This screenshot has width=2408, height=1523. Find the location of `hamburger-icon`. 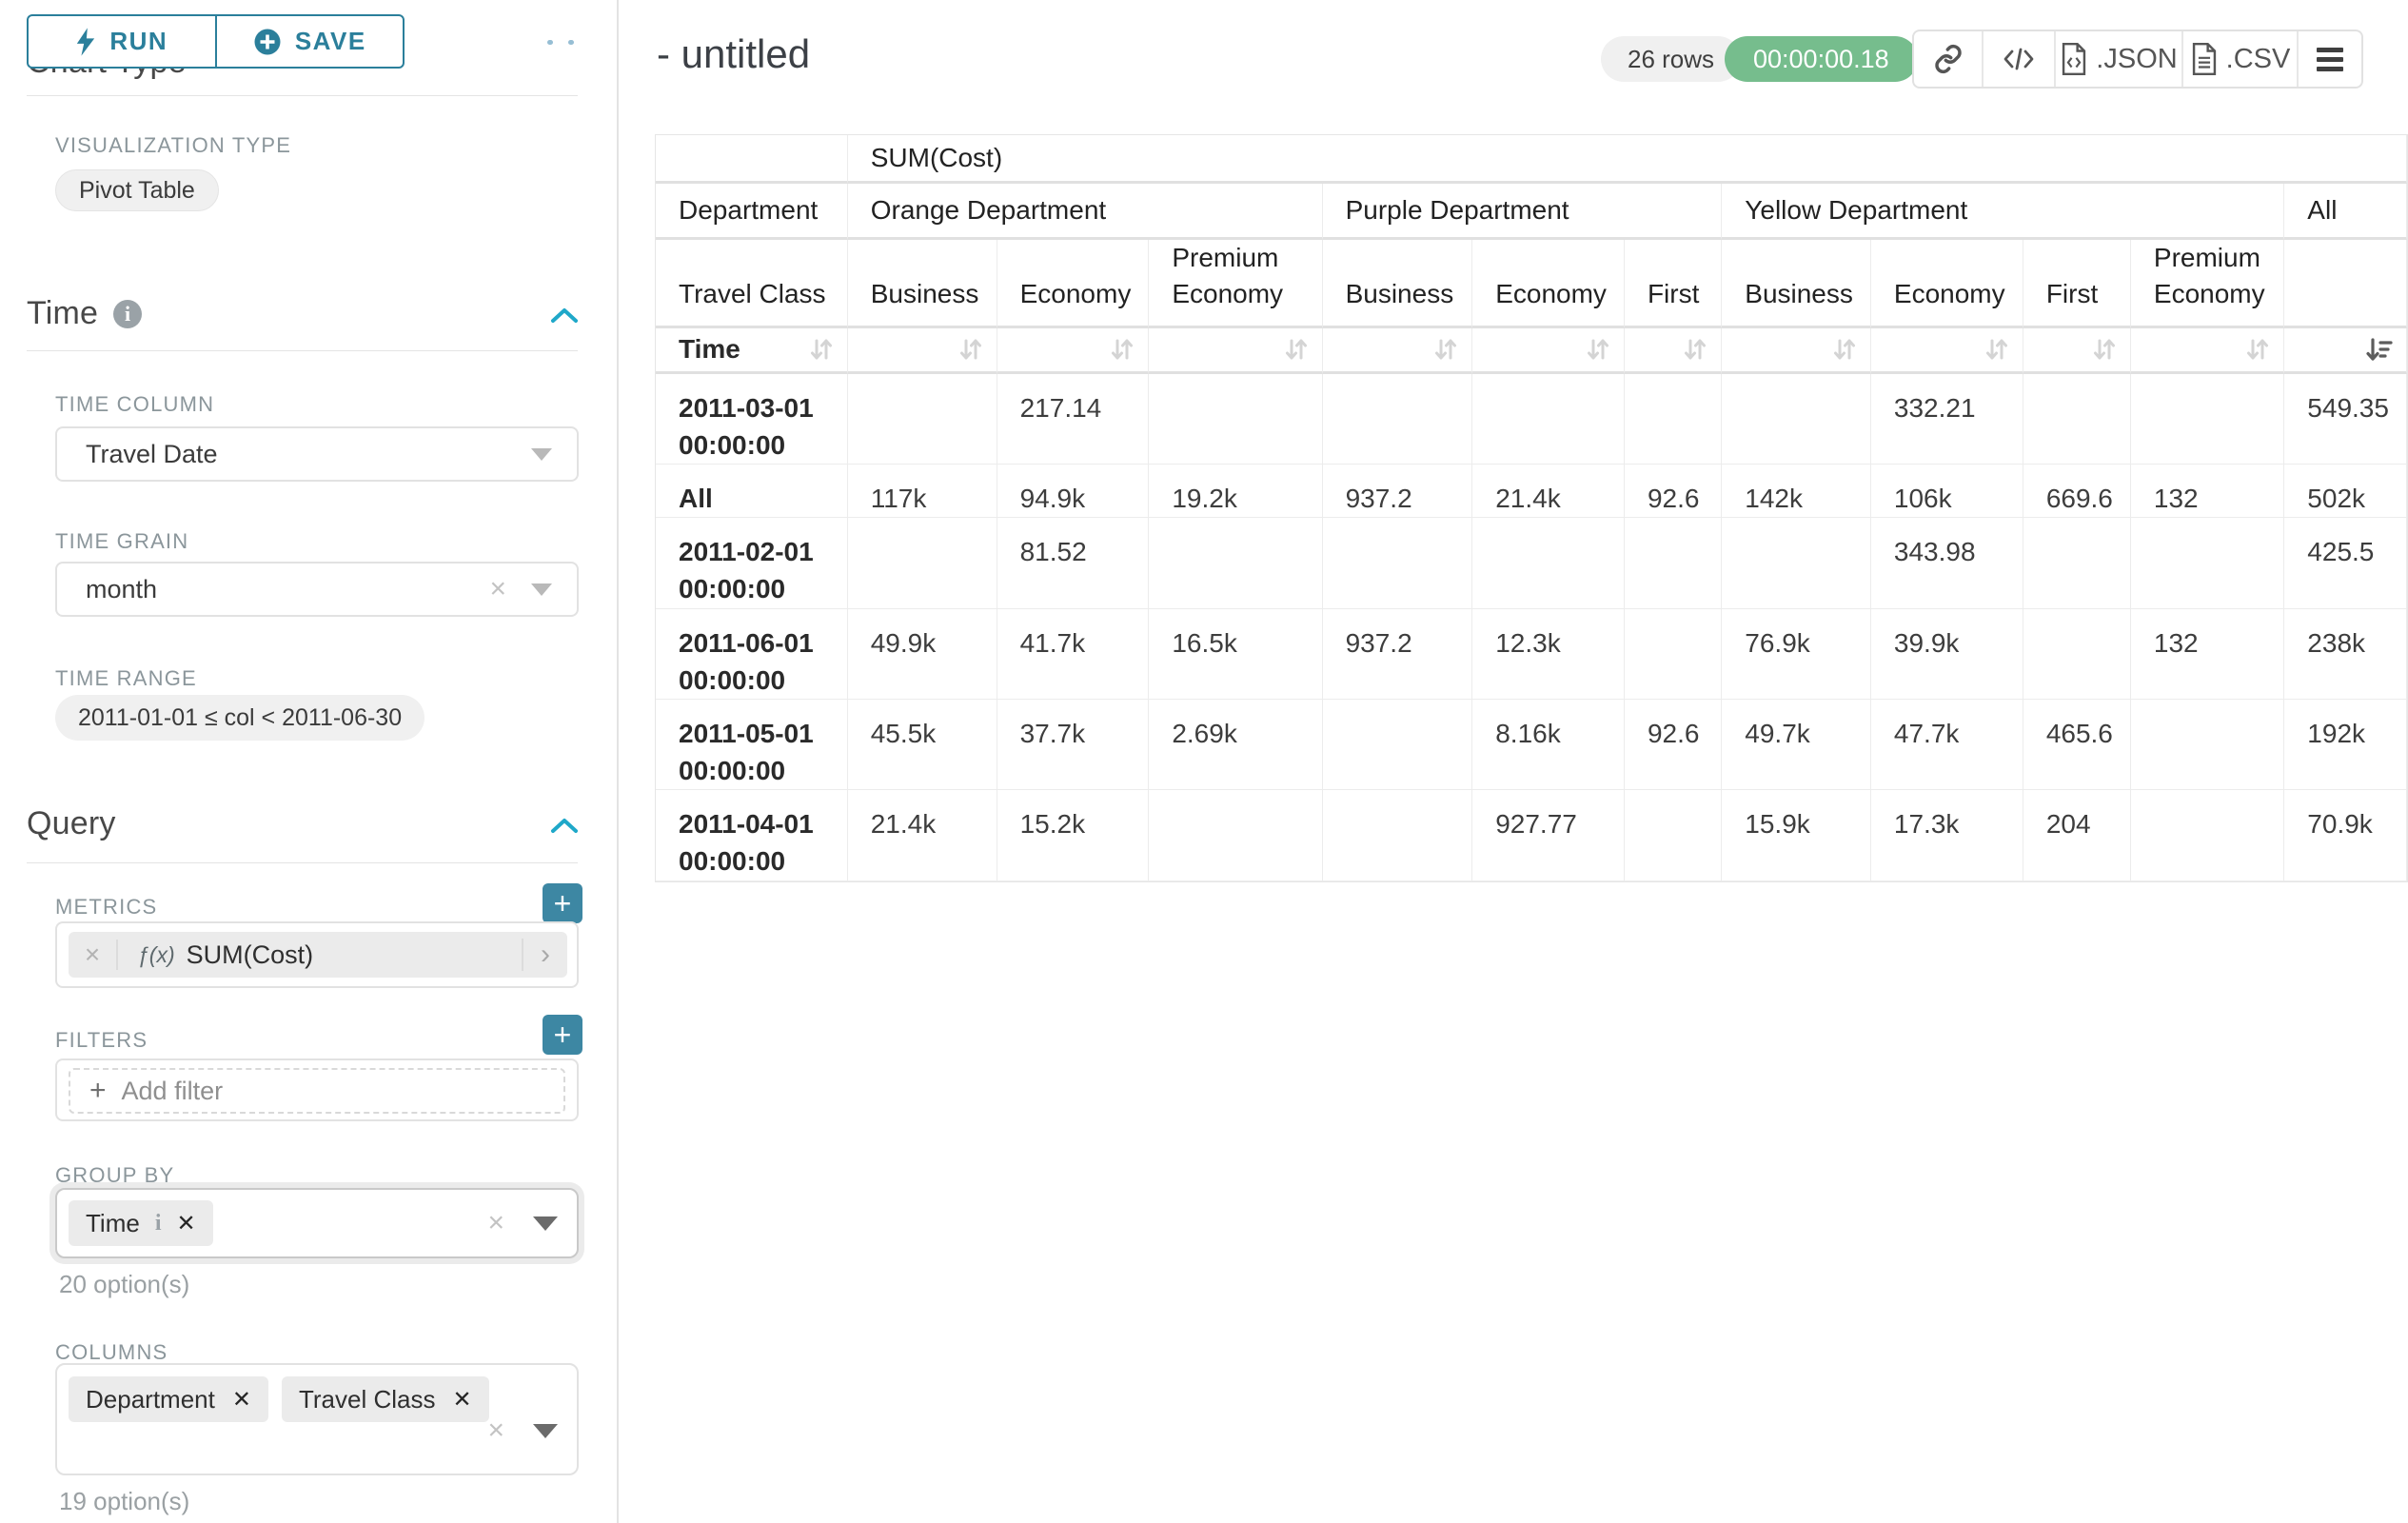

hamburger-icon is located at coordinates (2330, 60).